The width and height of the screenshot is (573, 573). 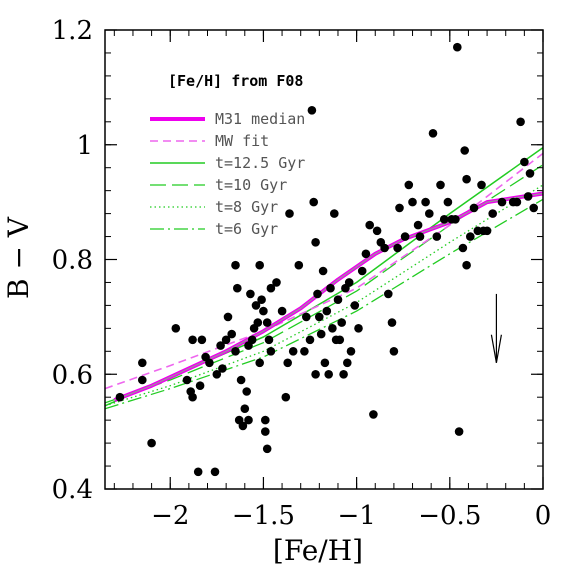 I want to click on legend-label: M31 median, so click(x=260, y=119).